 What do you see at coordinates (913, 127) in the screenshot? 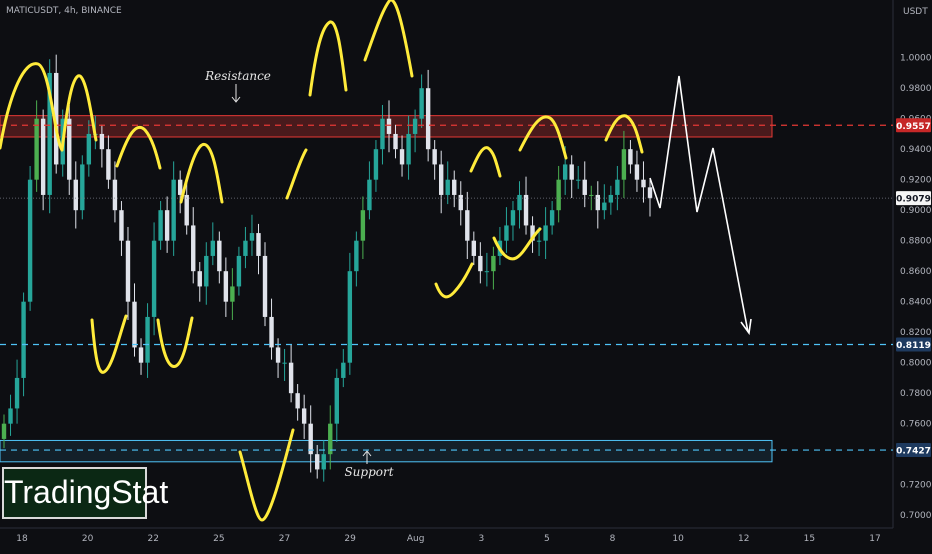
I see `price-marker-label: 0.9557` at bounding box center [913, 127].